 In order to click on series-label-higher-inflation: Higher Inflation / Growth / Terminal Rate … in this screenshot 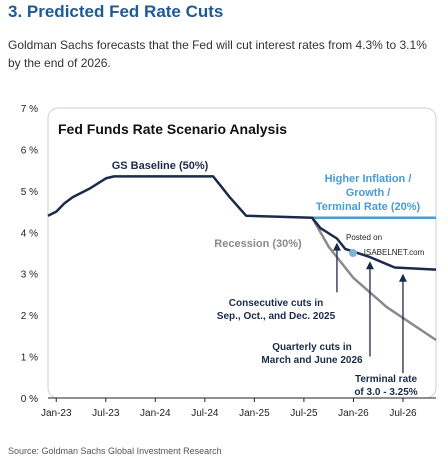, I will do `click(368, 193)`.